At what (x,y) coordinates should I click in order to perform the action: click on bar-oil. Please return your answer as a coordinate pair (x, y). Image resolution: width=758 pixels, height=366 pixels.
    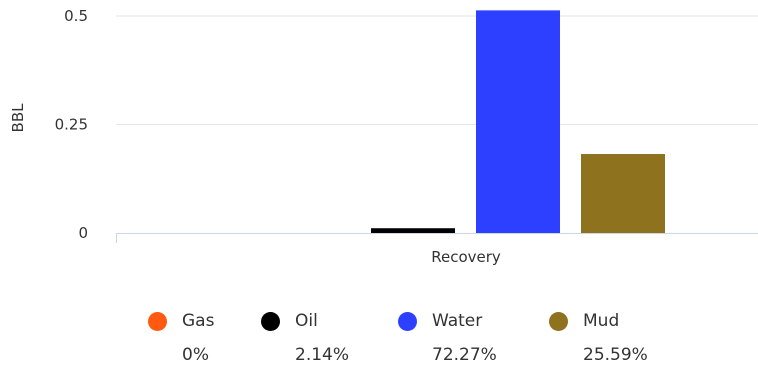
    Looking at the image, I should click on (413, 230).